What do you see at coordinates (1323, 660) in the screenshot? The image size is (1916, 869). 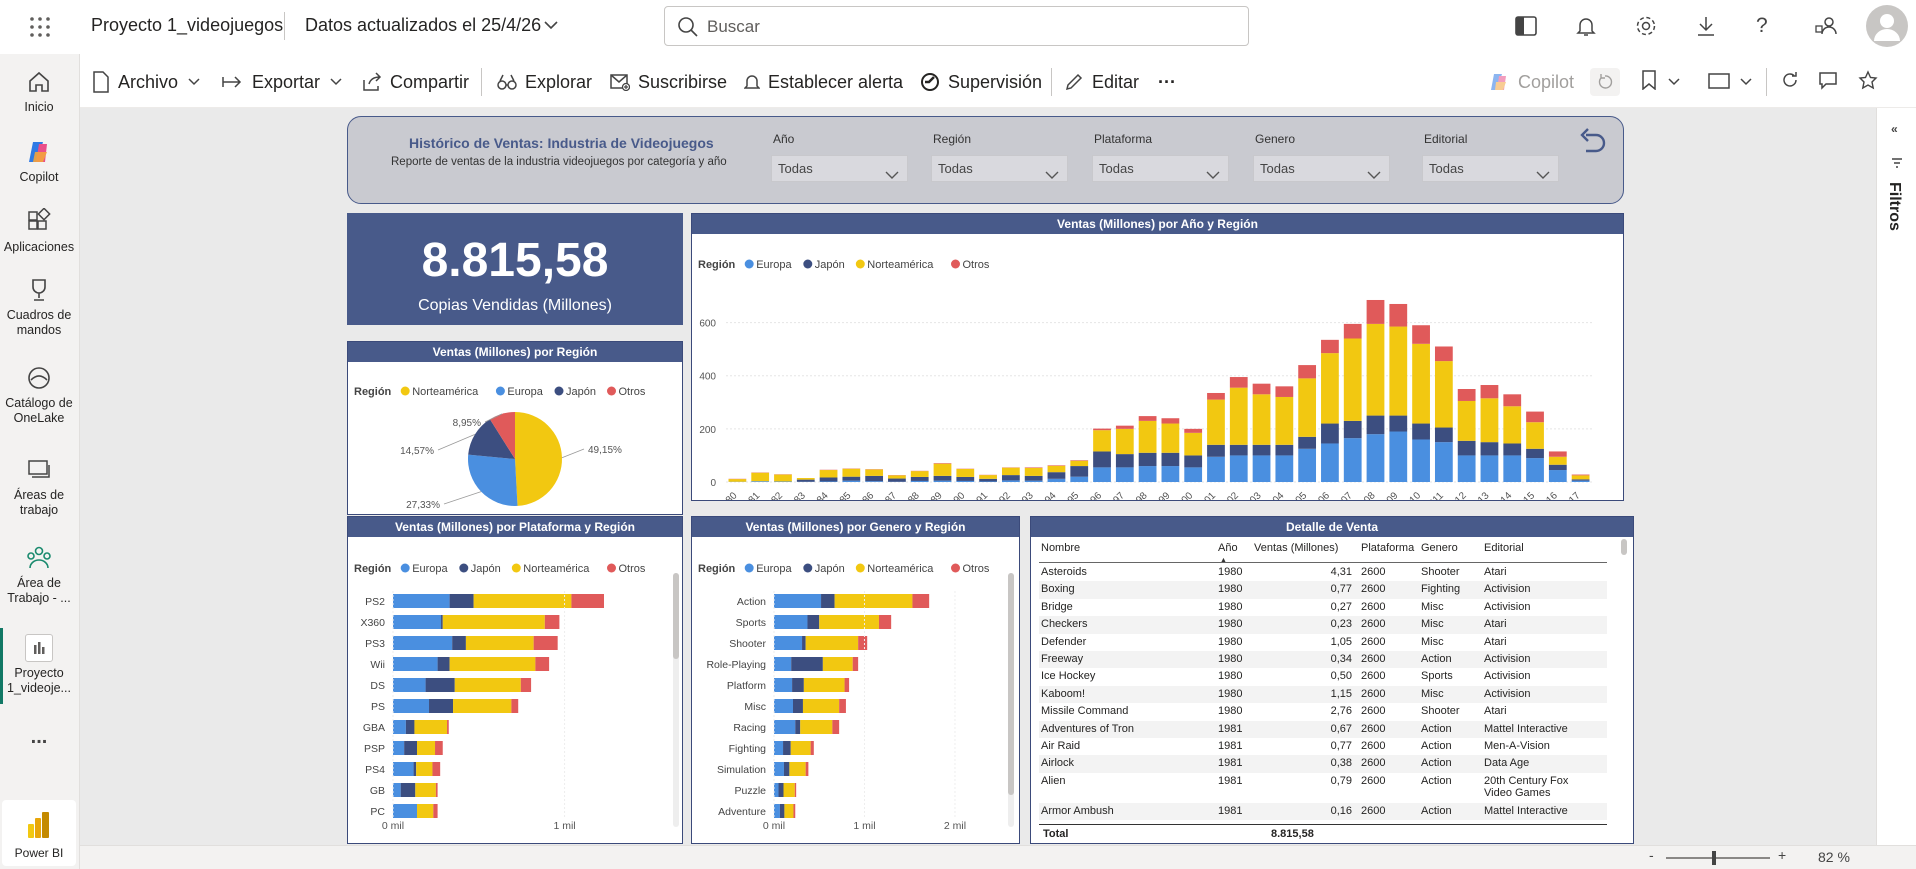 I see `table-row: Freeway 1980 0,34 2600 Action Activision` at bounding box center [1323, 660].